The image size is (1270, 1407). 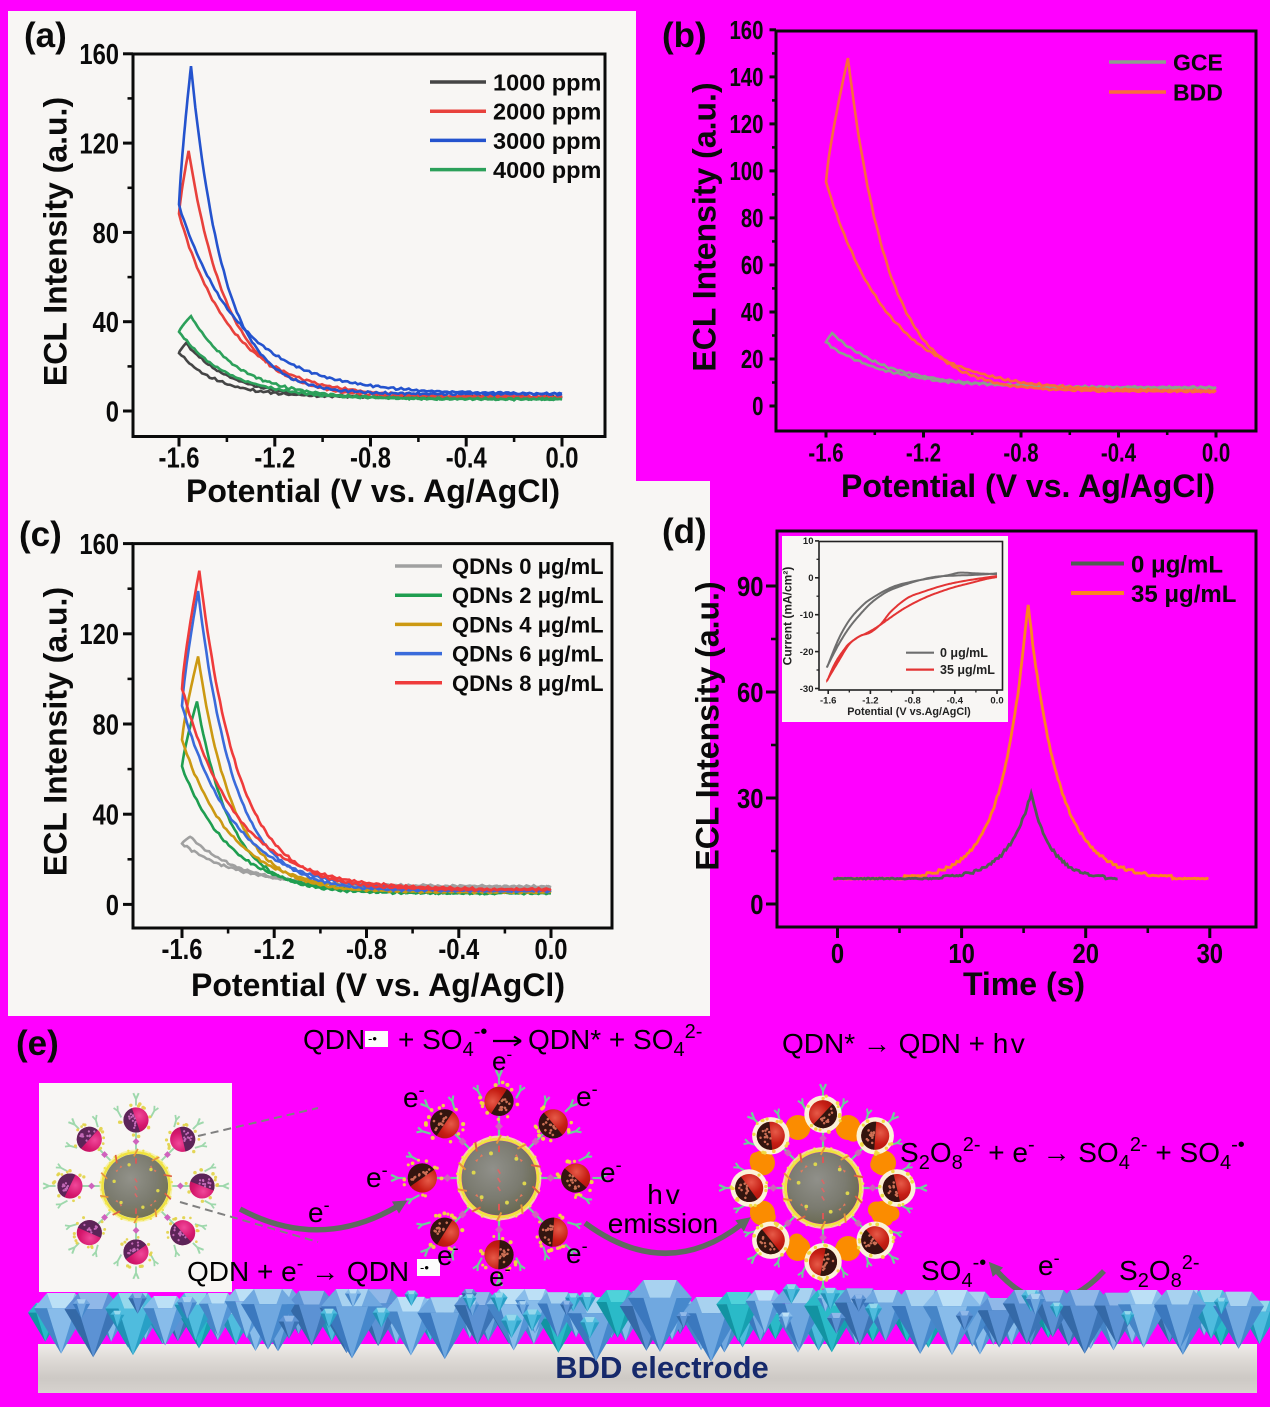 I want to click on svg-text: -10, so click(x=807, y=615).